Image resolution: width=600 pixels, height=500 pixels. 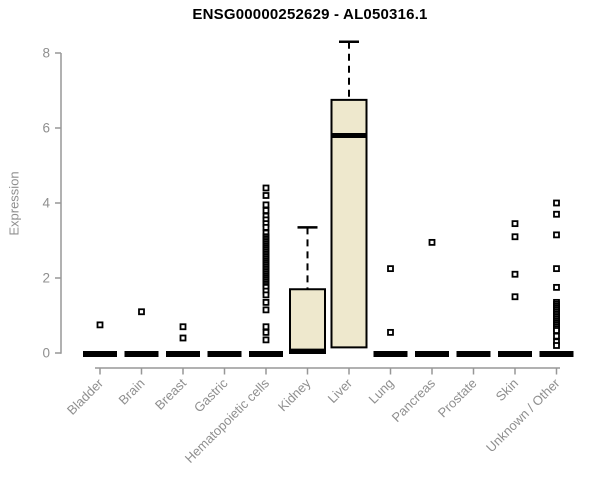 What do you see at coordinates (46, 203) in the screenshot?
I see `y-tick-label: 4` at bounding box center [46, 203].